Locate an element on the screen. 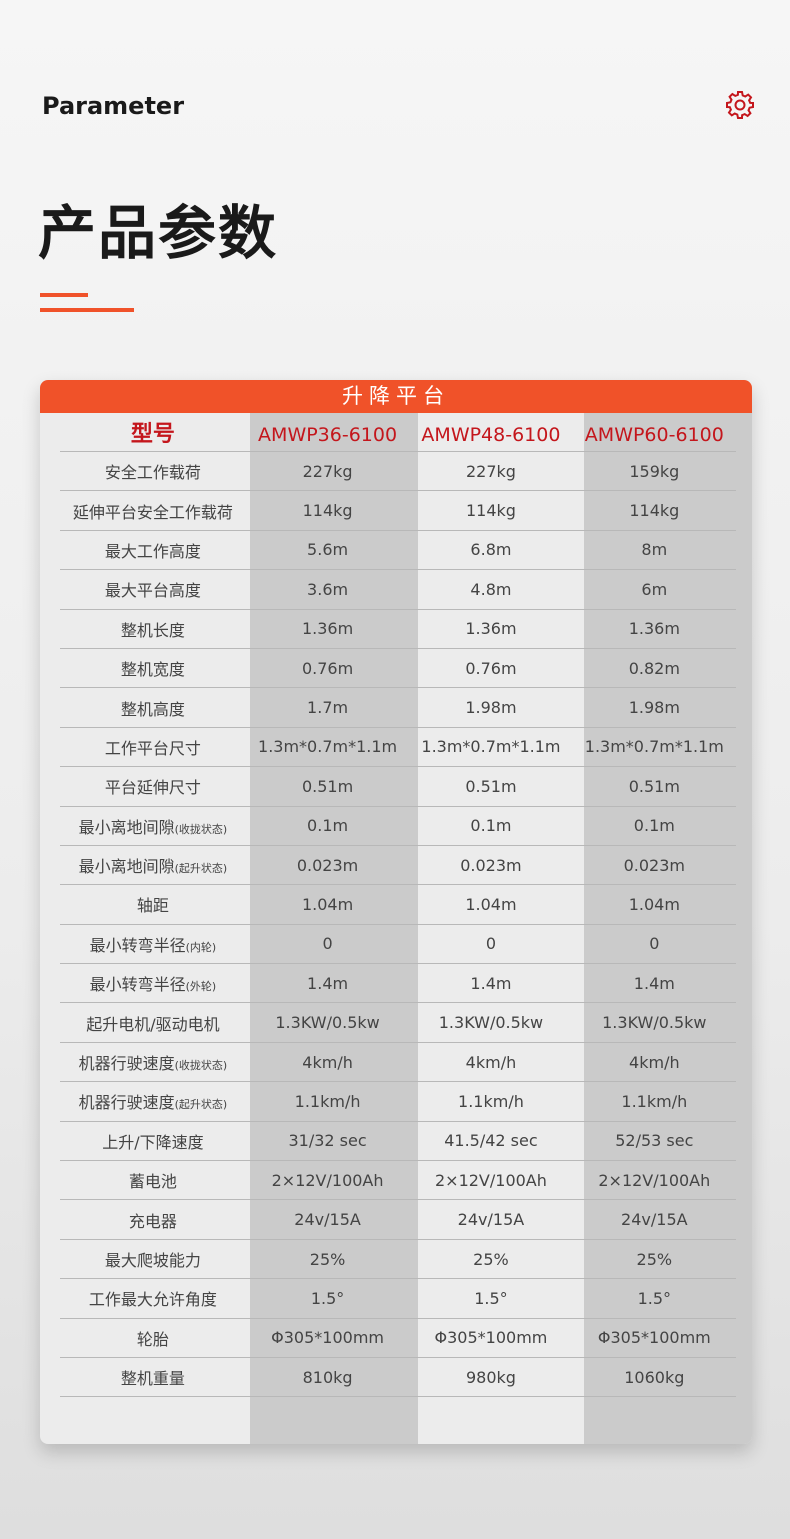 Image resolution: width=790 pixels, height=1539 pixels. row-label-text: 整机长度 is located at coordinates (152, 630).